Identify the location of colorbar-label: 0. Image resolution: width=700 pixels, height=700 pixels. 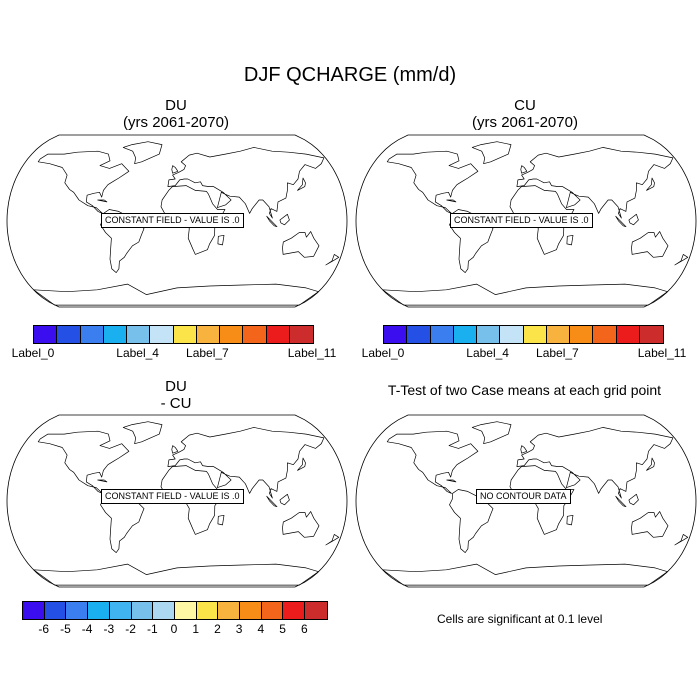
(174, 629).